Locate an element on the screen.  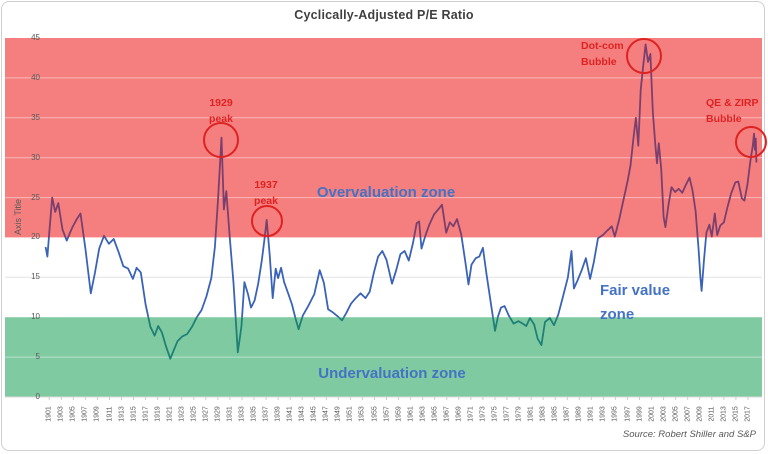
x-tick-label: 1901 is located at coordinates (49, 414).